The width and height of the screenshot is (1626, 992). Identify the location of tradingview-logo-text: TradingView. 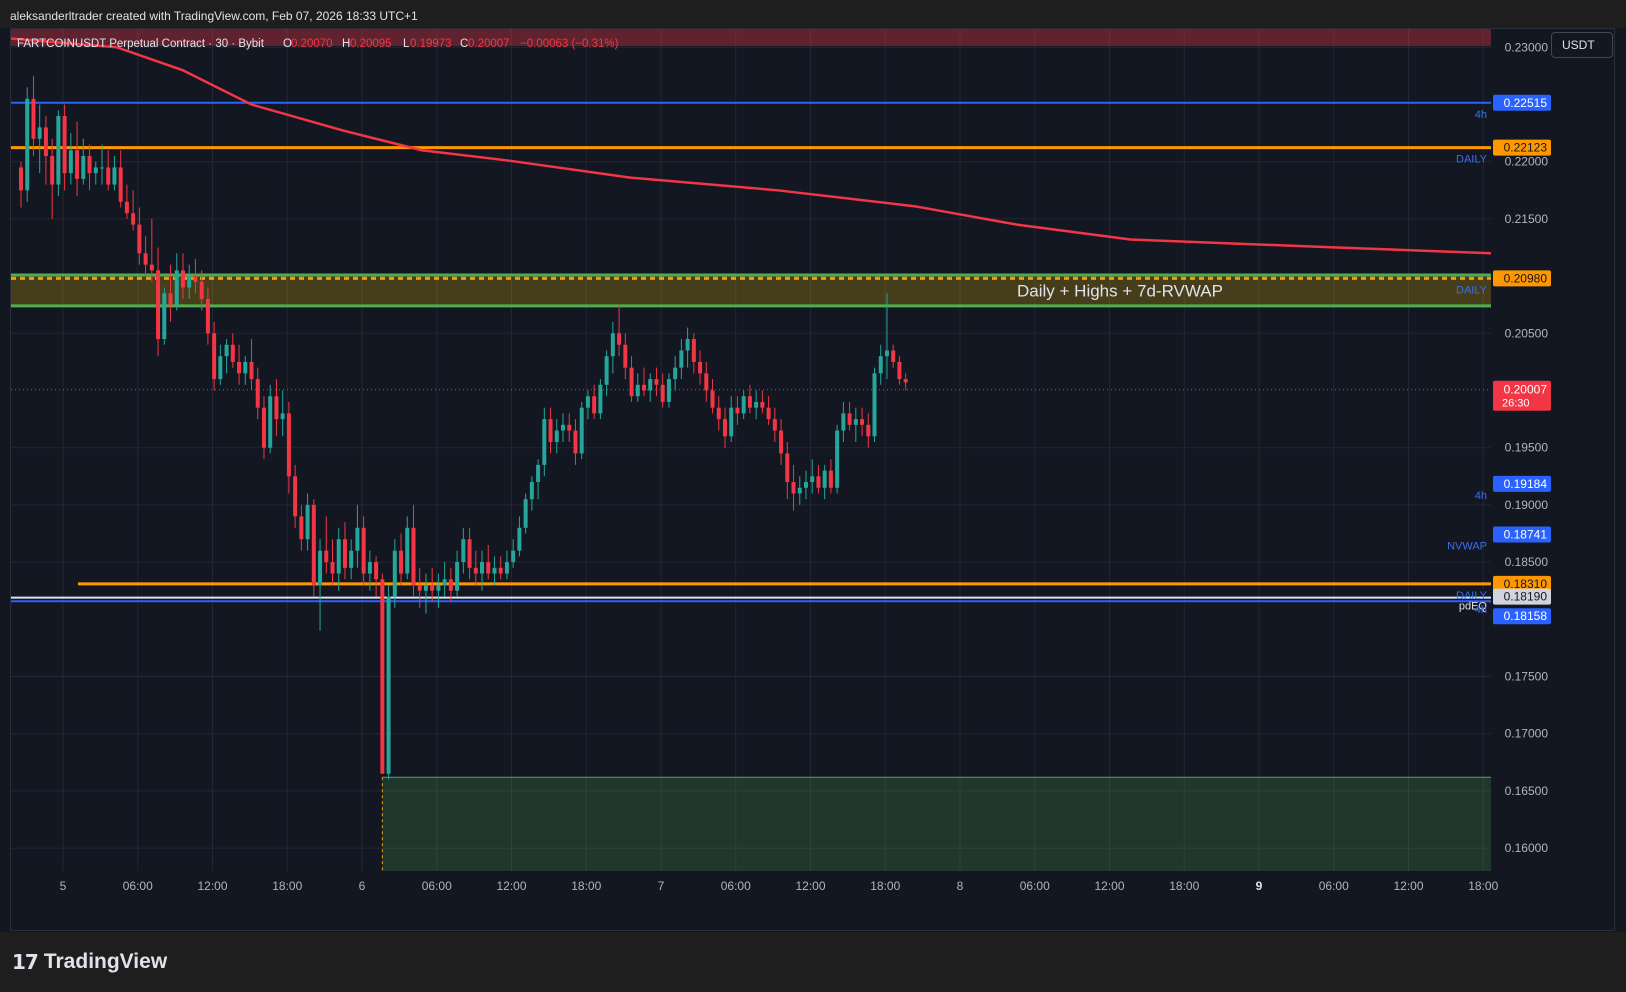
(105, 961).